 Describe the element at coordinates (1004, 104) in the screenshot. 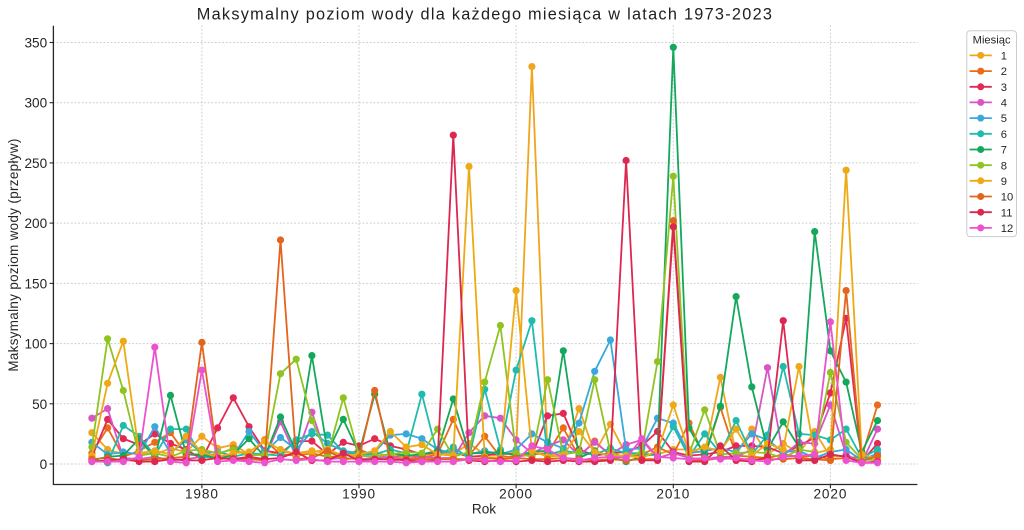

I see `svg-text: 4` at that location.